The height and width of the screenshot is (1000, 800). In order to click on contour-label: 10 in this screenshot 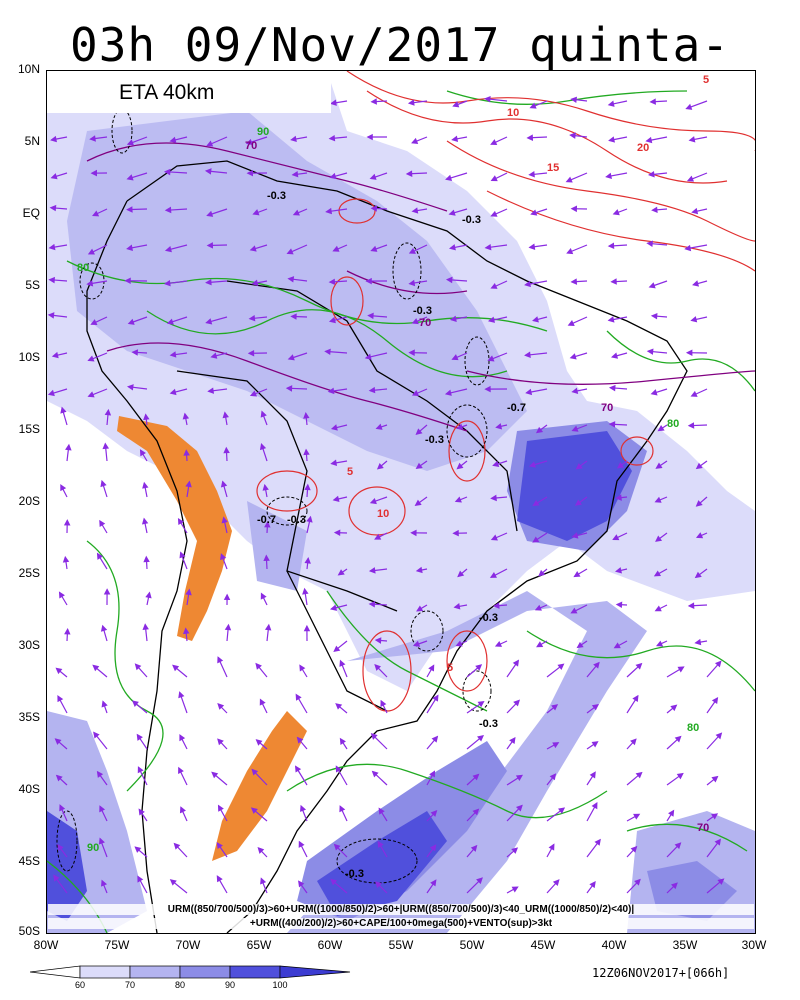, I will do `click(383, 514)`.